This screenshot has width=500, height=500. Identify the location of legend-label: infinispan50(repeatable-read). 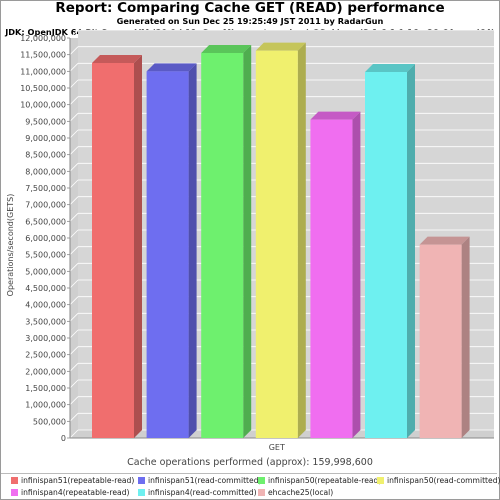
(325, 480).